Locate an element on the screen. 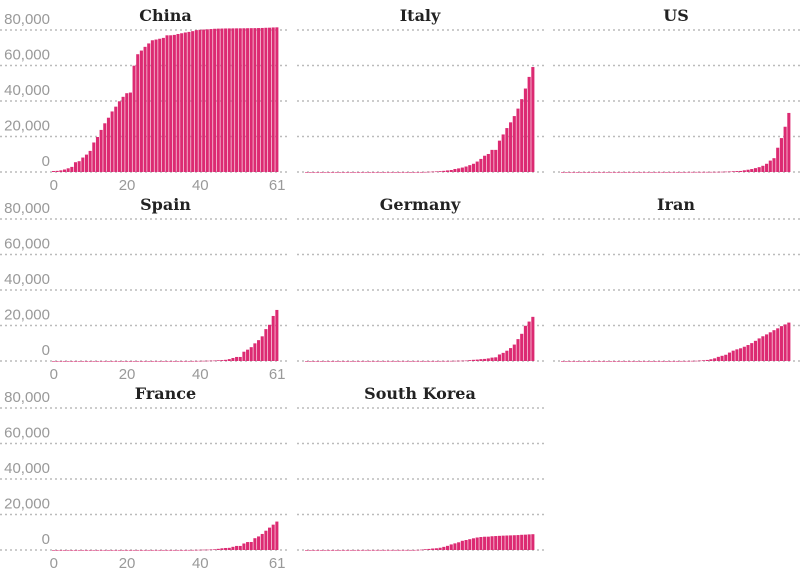 The image size is (800, 575). x-tick-label: 61 is located at coordinates (277, 374).